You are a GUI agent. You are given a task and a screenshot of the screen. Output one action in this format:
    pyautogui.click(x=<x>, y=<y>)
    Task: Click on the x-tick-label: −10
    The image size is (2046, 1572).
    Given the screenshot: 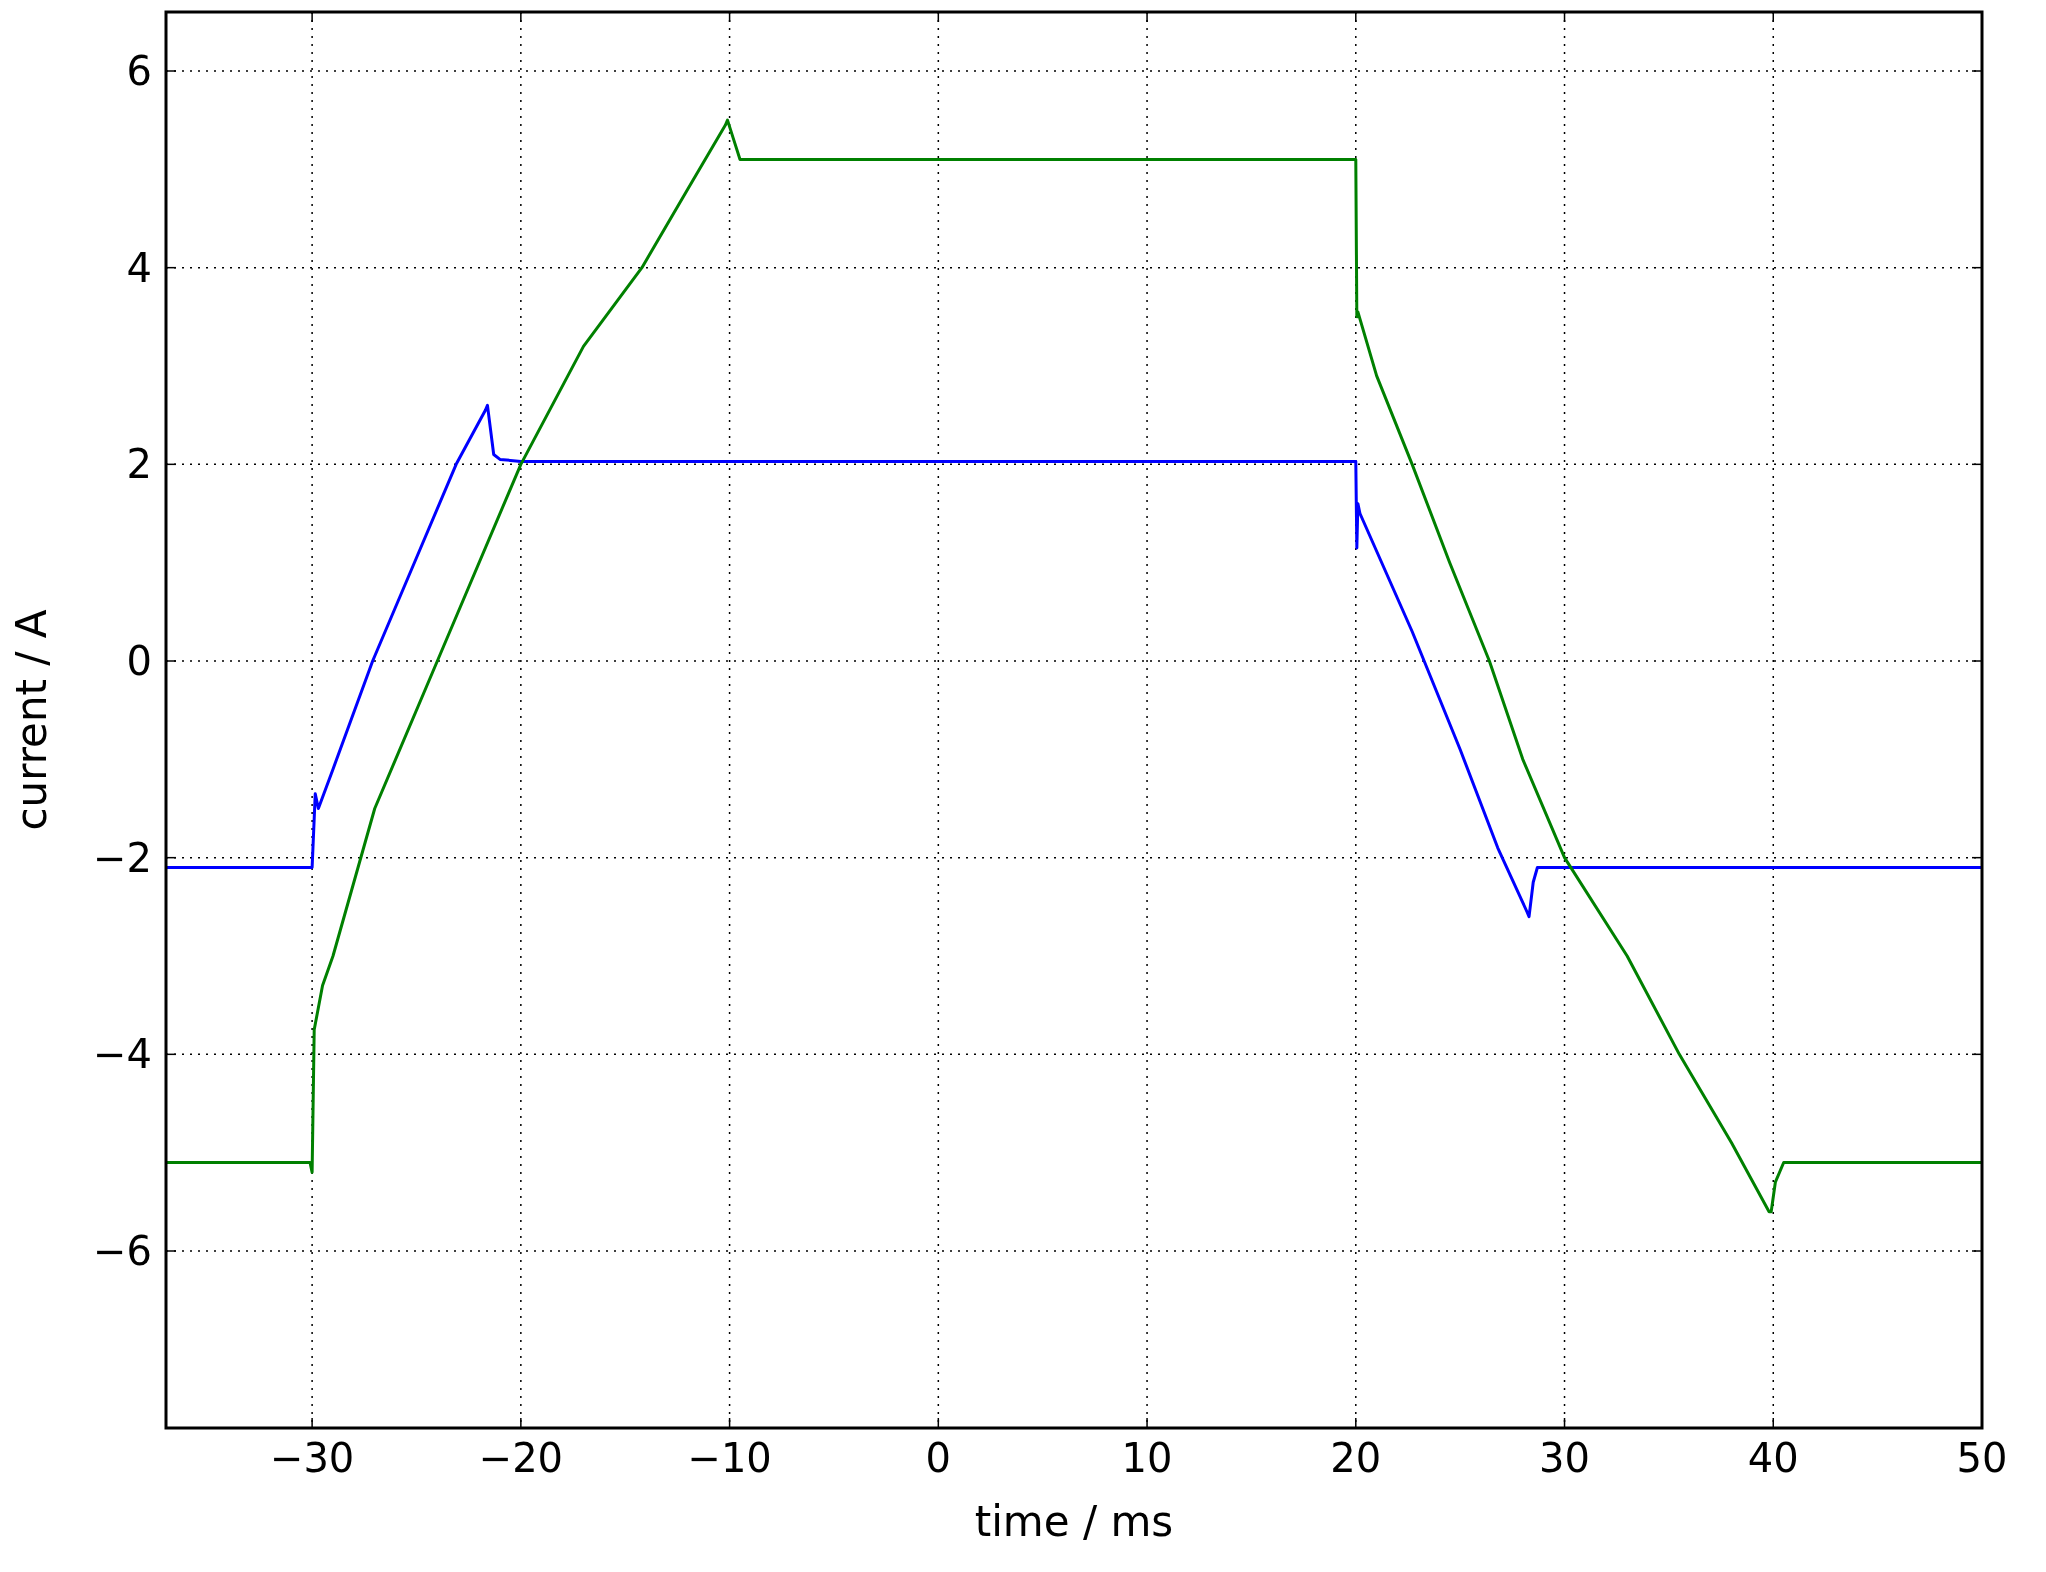 What is the action you would take?
    pyautogui.click(x=729, y=1458)
    